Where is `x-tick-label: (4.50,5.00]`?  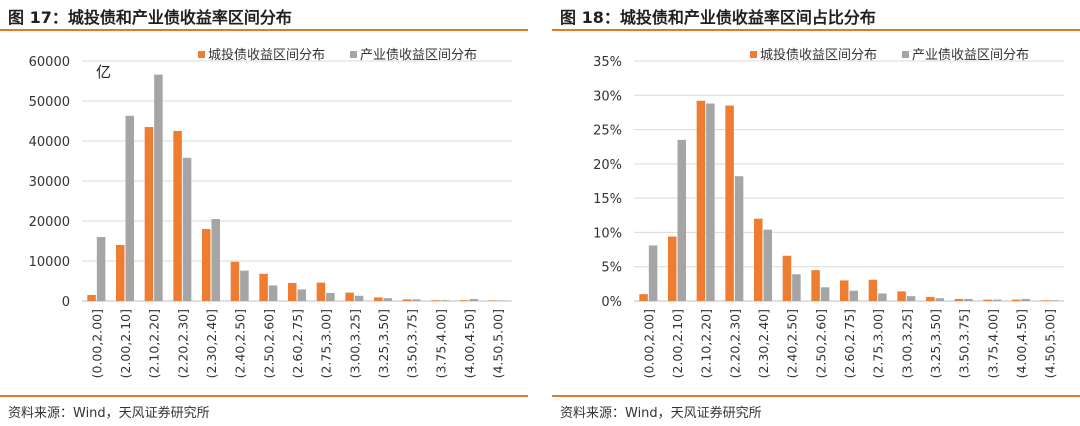
x-tick-label: (4.50,5.00] is located at coordinates (498, 343).